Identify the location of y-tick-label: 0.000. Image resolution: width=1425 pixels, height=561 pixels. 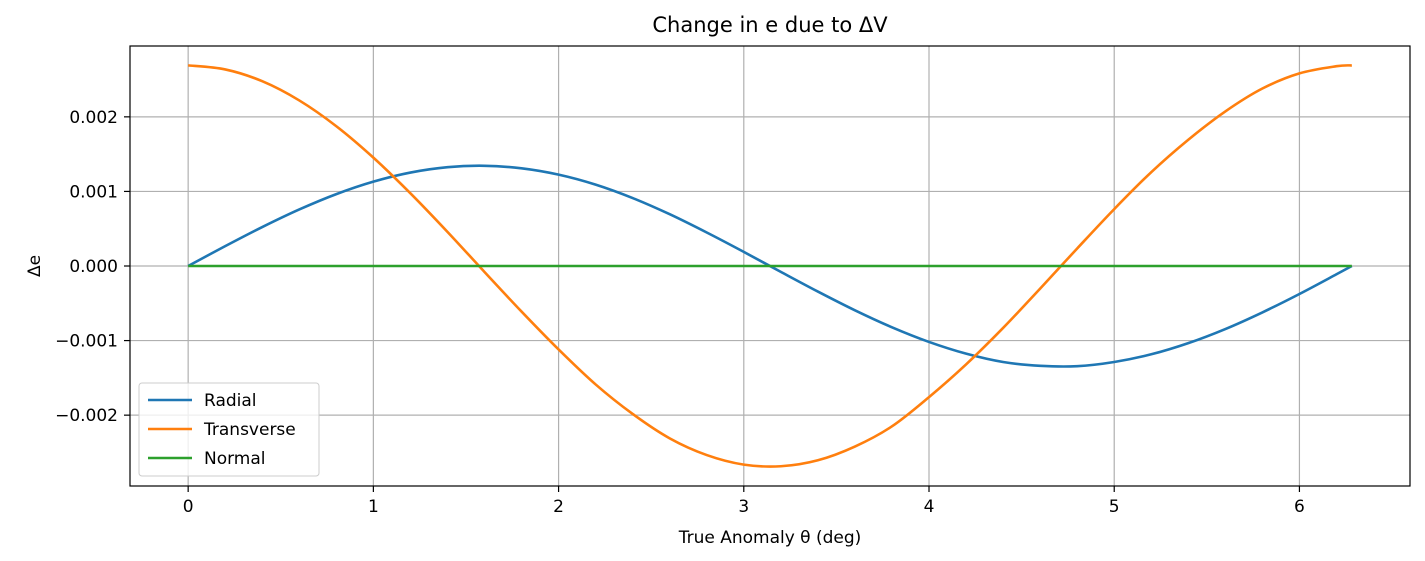
(93, 267).